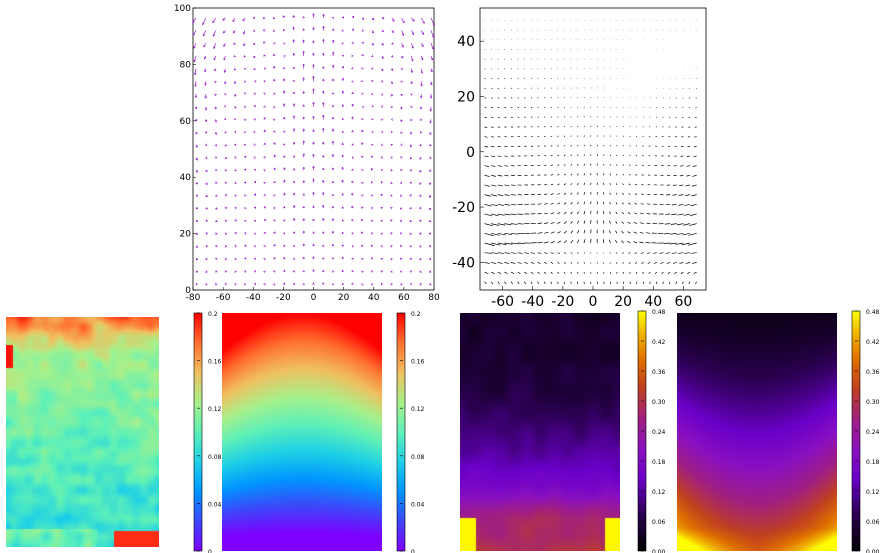 The height and width of the screenshot is (553, 887). I want to click on y-tick-label: 100, so click(182, 9).